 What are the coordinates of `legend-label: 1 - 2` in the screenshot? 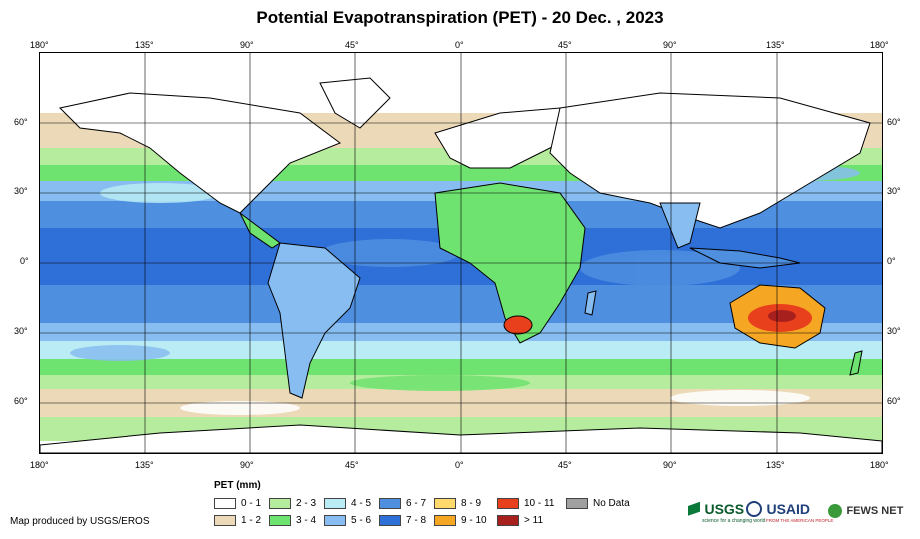 It's located at (251, 520).